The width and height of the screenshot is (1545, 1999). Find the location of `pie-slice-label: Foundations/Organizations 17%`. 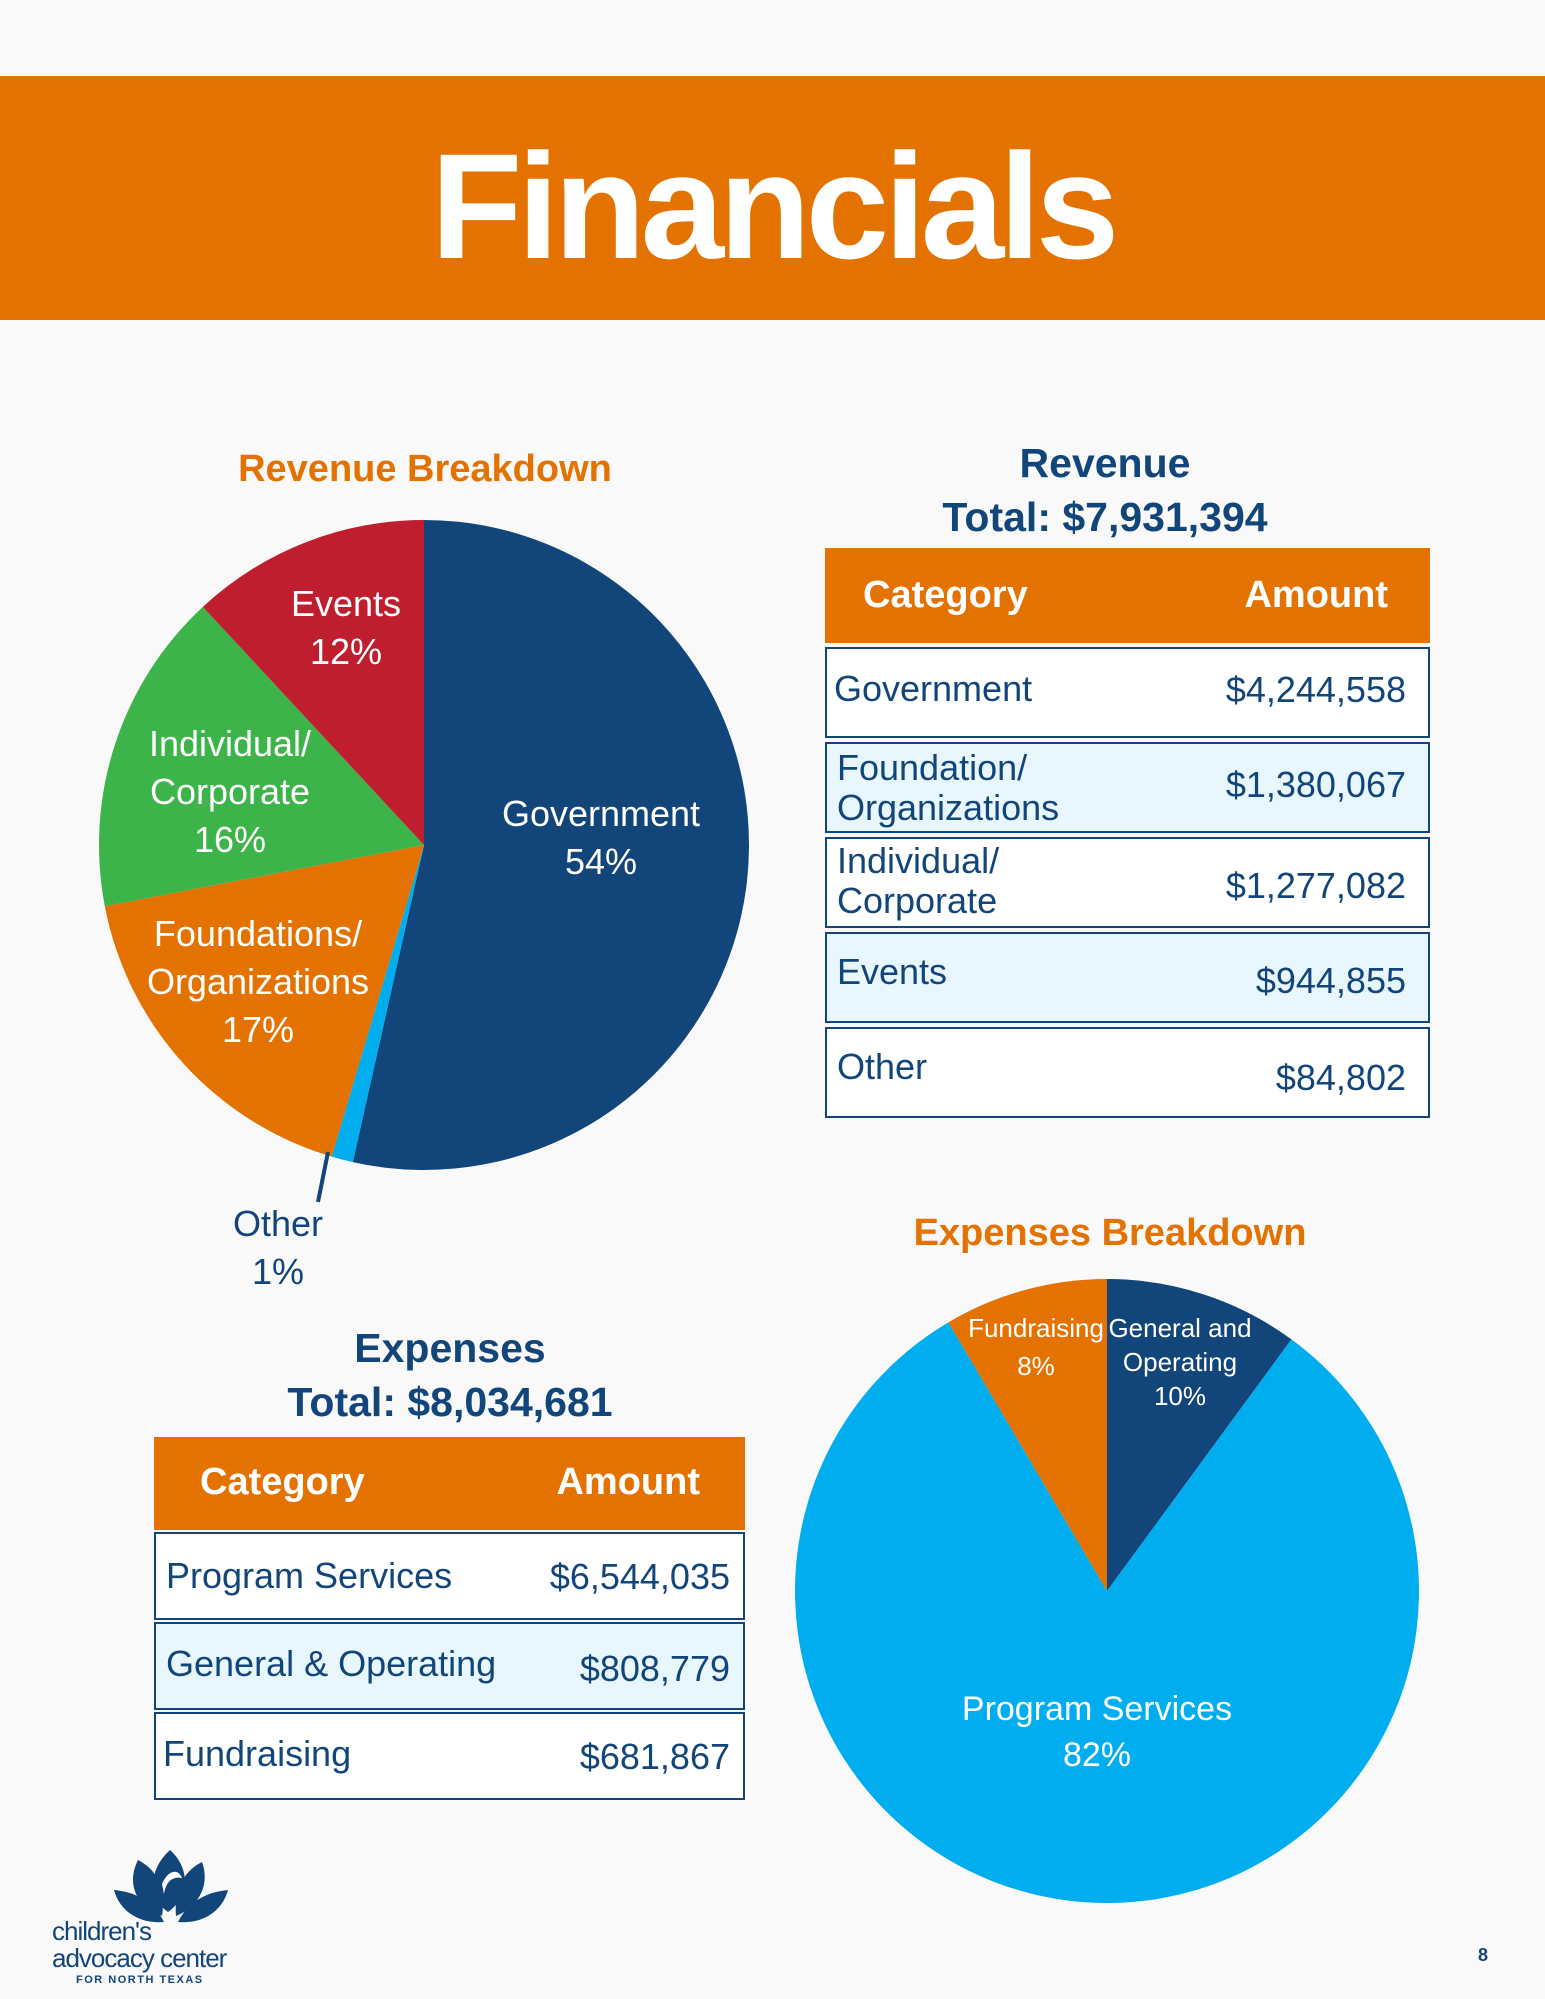

pie-slice-label: Foundations/Organizations 17% is located at coordinates (258, 981).